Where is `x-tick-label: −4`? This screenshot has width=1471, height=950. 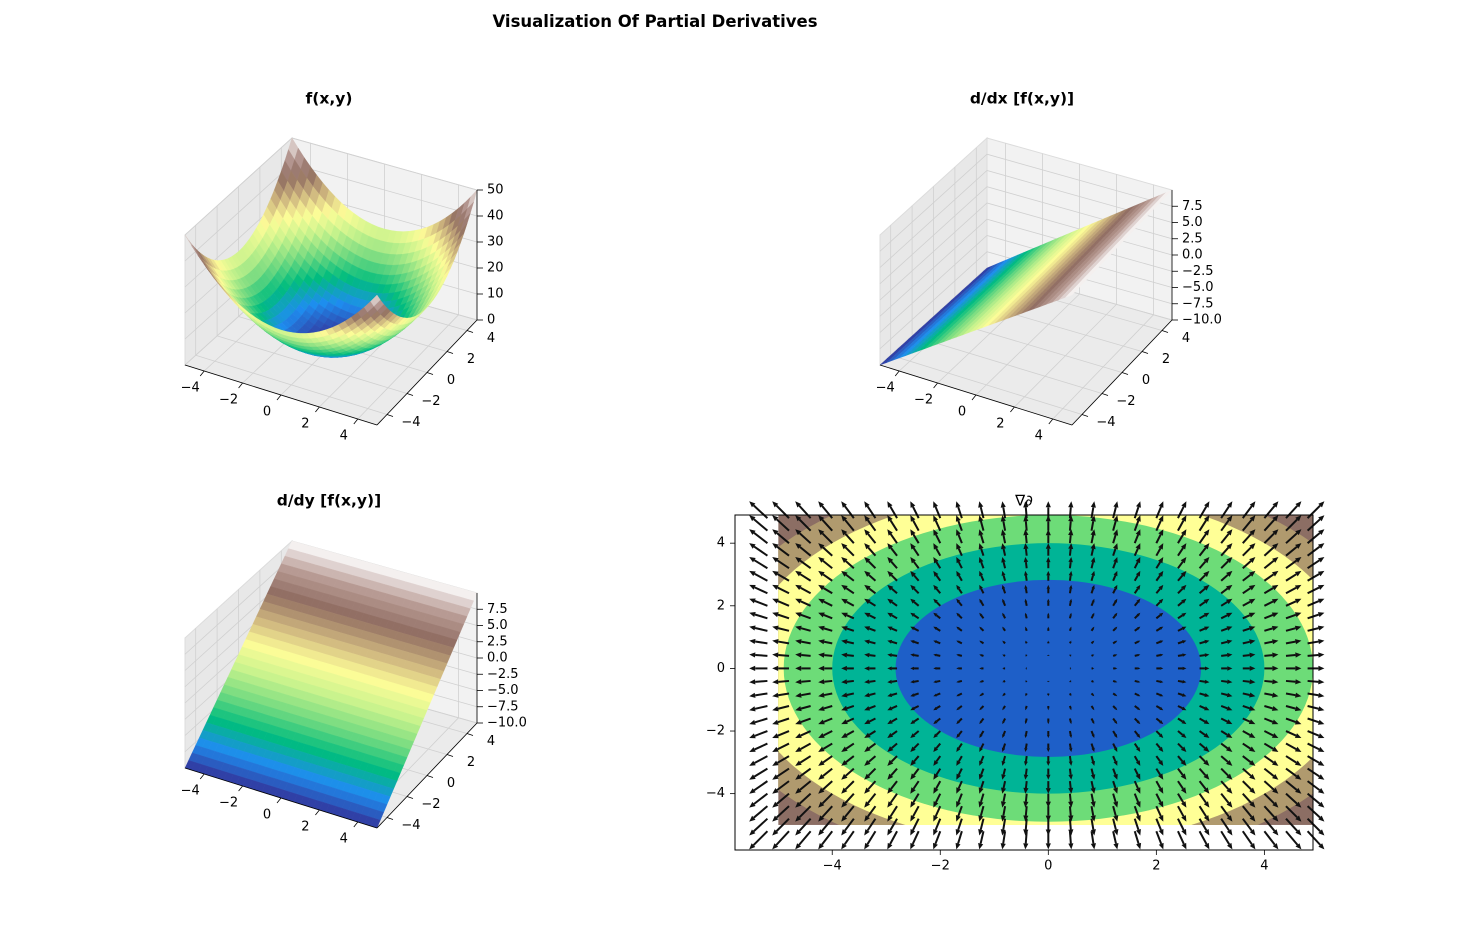
x-tick-label: −4 is located at coordinates (190, 388).